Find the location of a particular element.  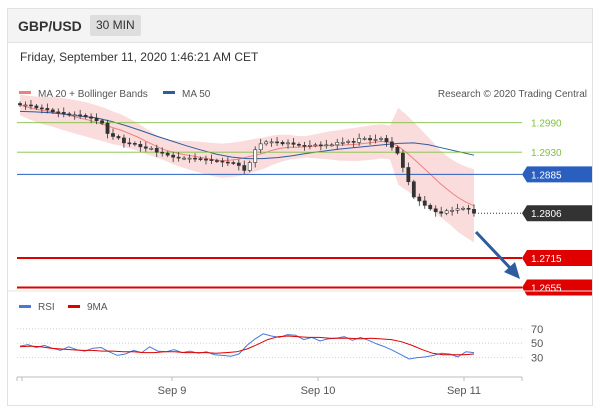

level-label: 1.2655 is located at coordinates (546, 289).